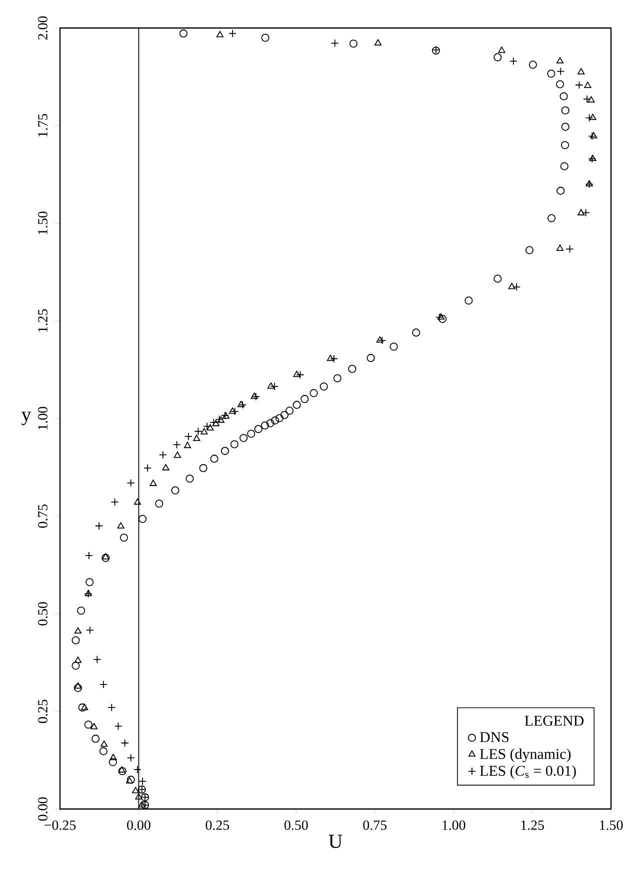 Image resolution: width=636 pixels, height=871 pixels. Describe the element at coordinates (43, 28) in the screenshot. I see `y-tick-label: 2.00` at that location.